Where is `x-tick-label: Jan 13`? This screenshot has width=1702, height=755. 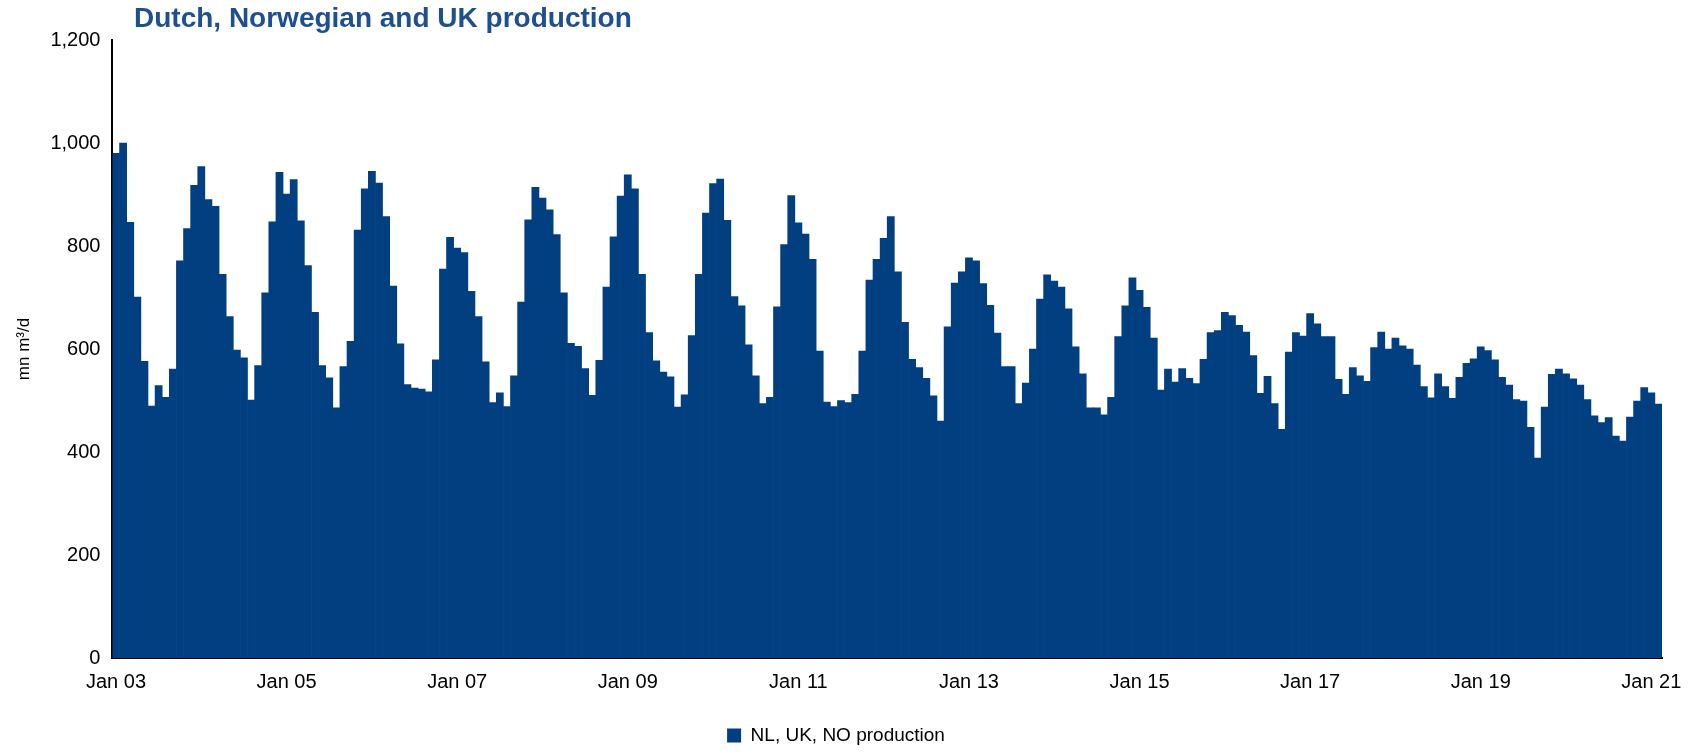 x-tick-label: Jan 13 is located at coordinates (968, 680).